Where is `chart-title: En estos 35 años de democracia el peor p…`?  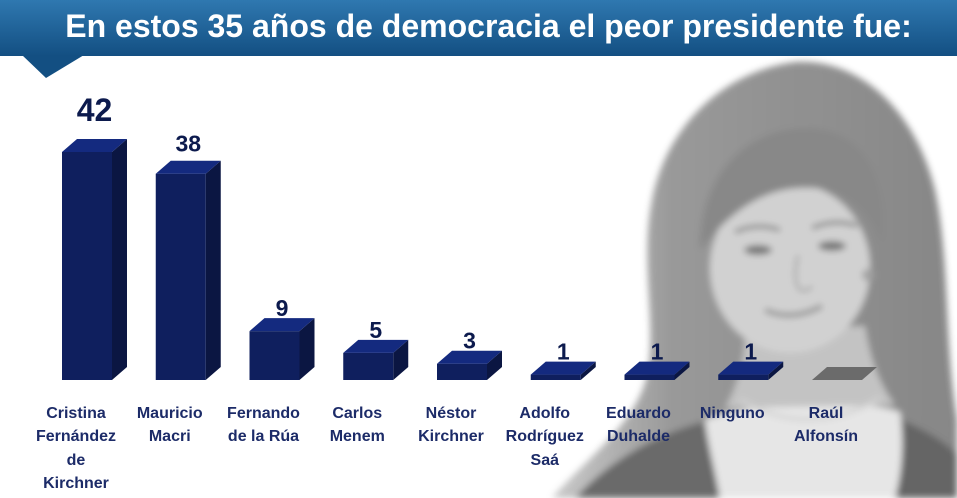 chart-title: En estos 35 años de democracia el peor p… is located at coordinates (488, 26).